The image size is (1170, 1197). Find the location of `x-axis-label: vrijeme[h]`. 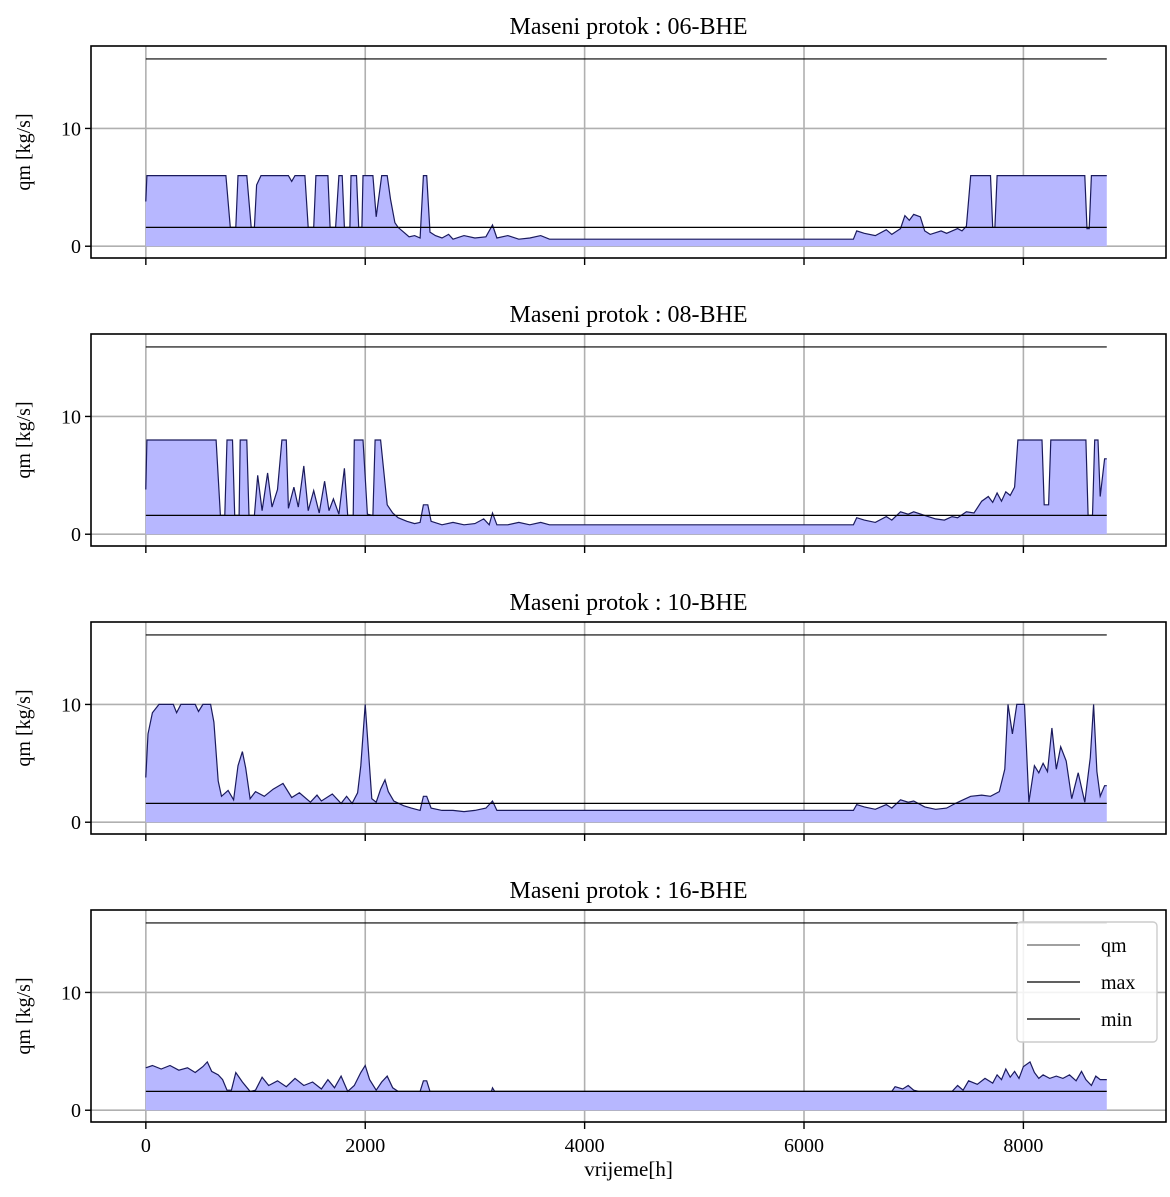

x-axis-label: vrijeme[h] is located at coordinates (628, 1169).